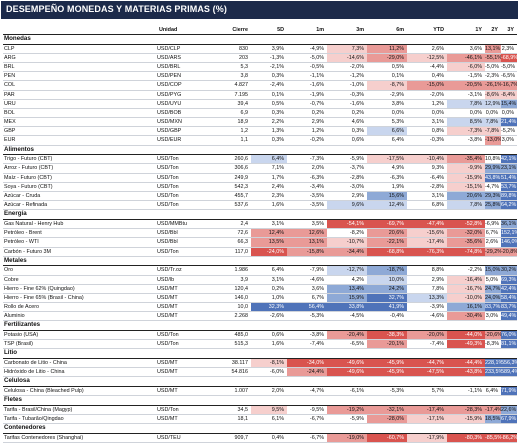 This screenshot has height=443, width=520. What do you see at coordinates (26, 205) in the screenshot?
I see `row-name: Azúcar - Refinada` at bounding box center [26, 205].